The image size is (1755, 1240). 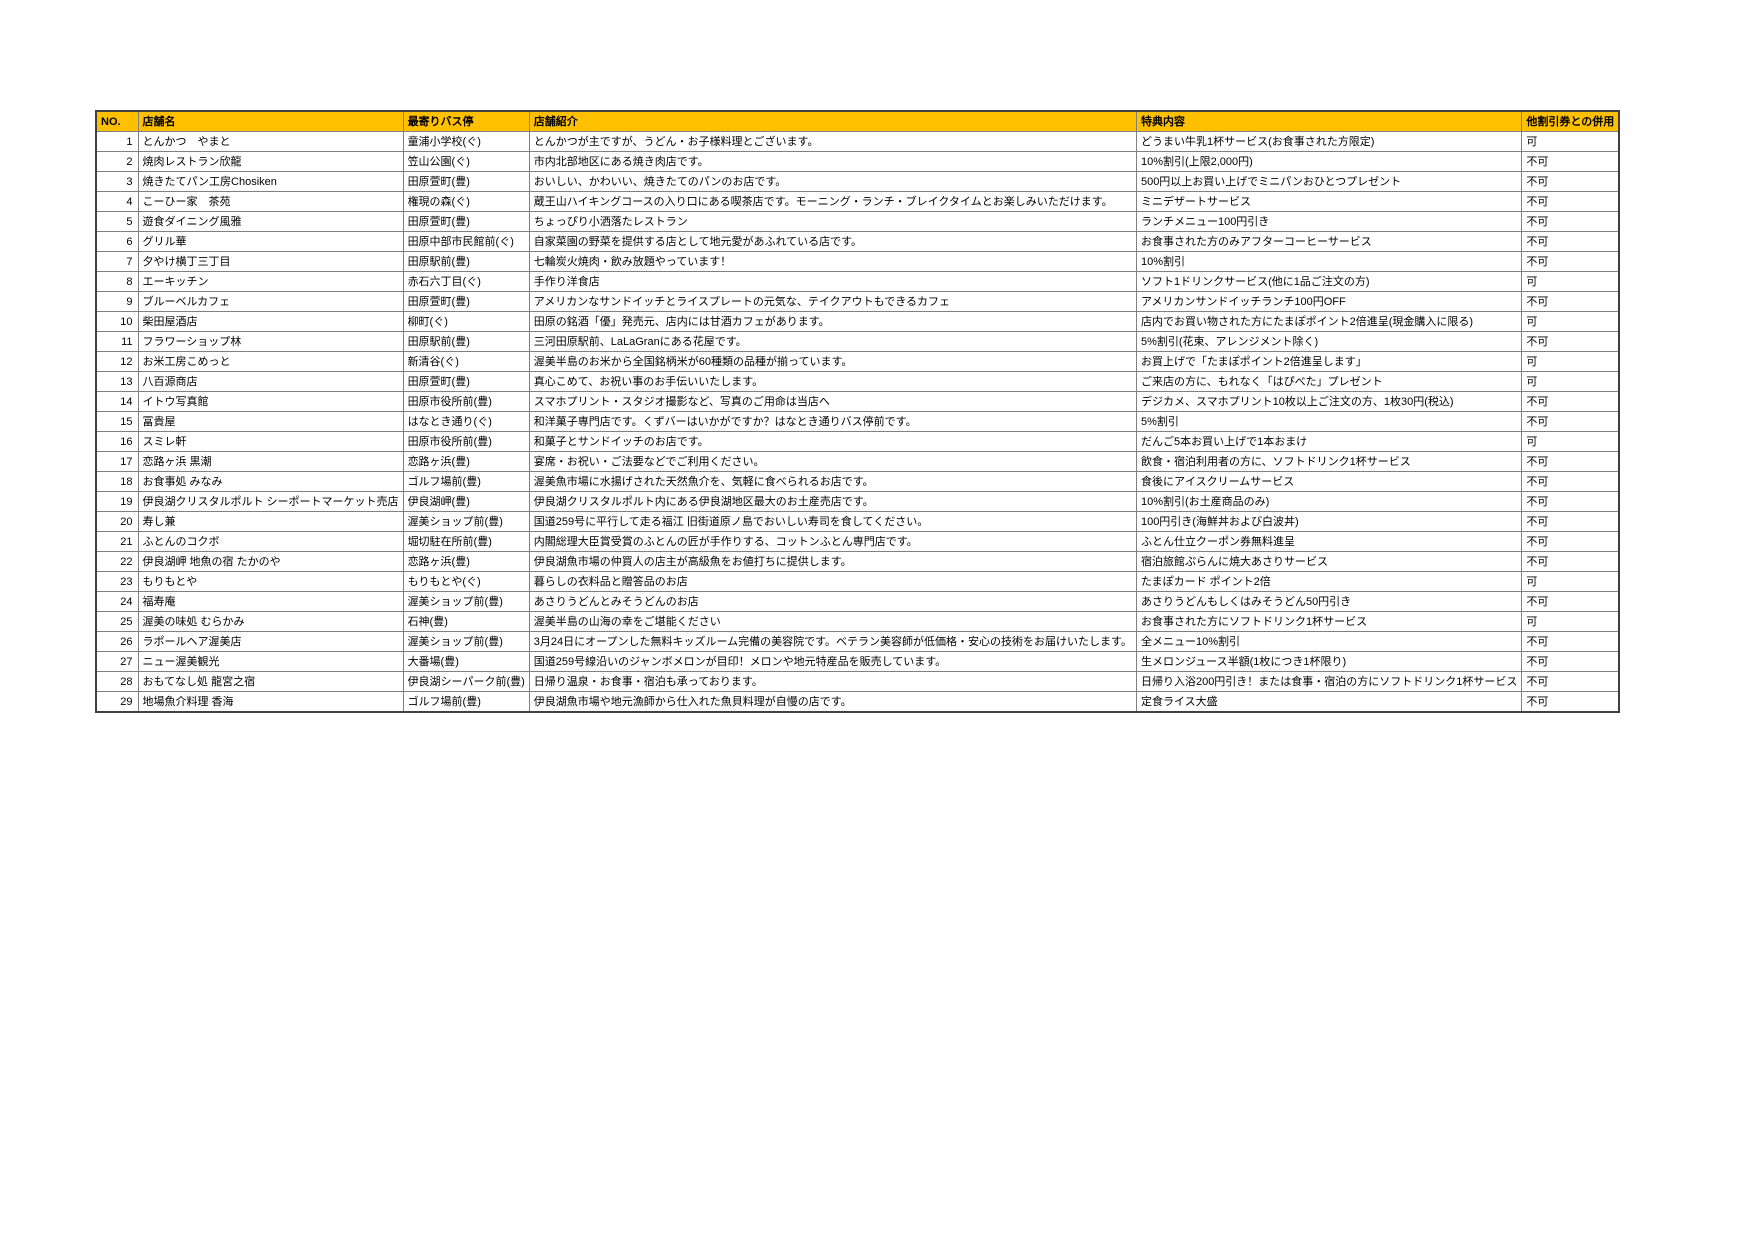 I want to click on cell-benefit: ランチメニュー100円引き, so click(x=1329, y=221).